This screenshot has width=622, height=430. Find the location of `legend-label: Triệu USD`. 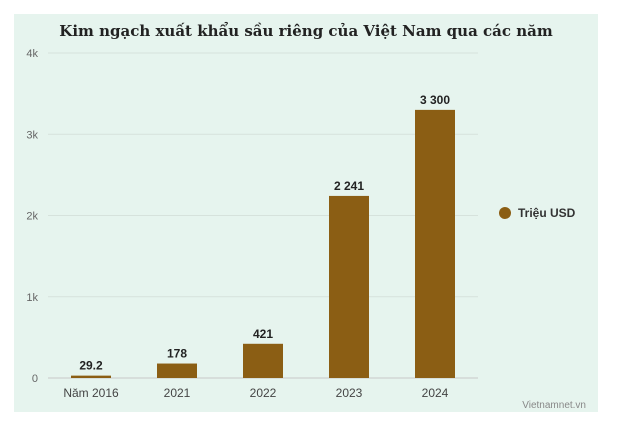

legend-label: Triệu USD is located at coordinates (547, 213).